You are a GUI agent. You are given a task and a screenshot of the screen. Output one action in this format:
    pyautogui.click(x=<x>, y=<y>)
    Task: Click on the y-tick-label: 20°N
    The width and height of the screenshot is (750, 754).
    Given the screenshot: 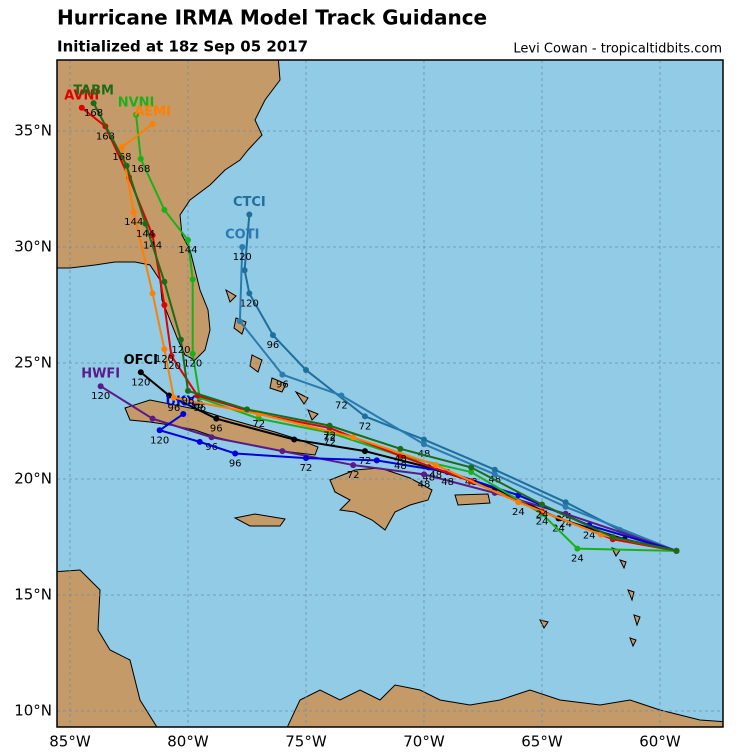 What is the action you would take?
    pyautogui.click(x=33, y=478)
    